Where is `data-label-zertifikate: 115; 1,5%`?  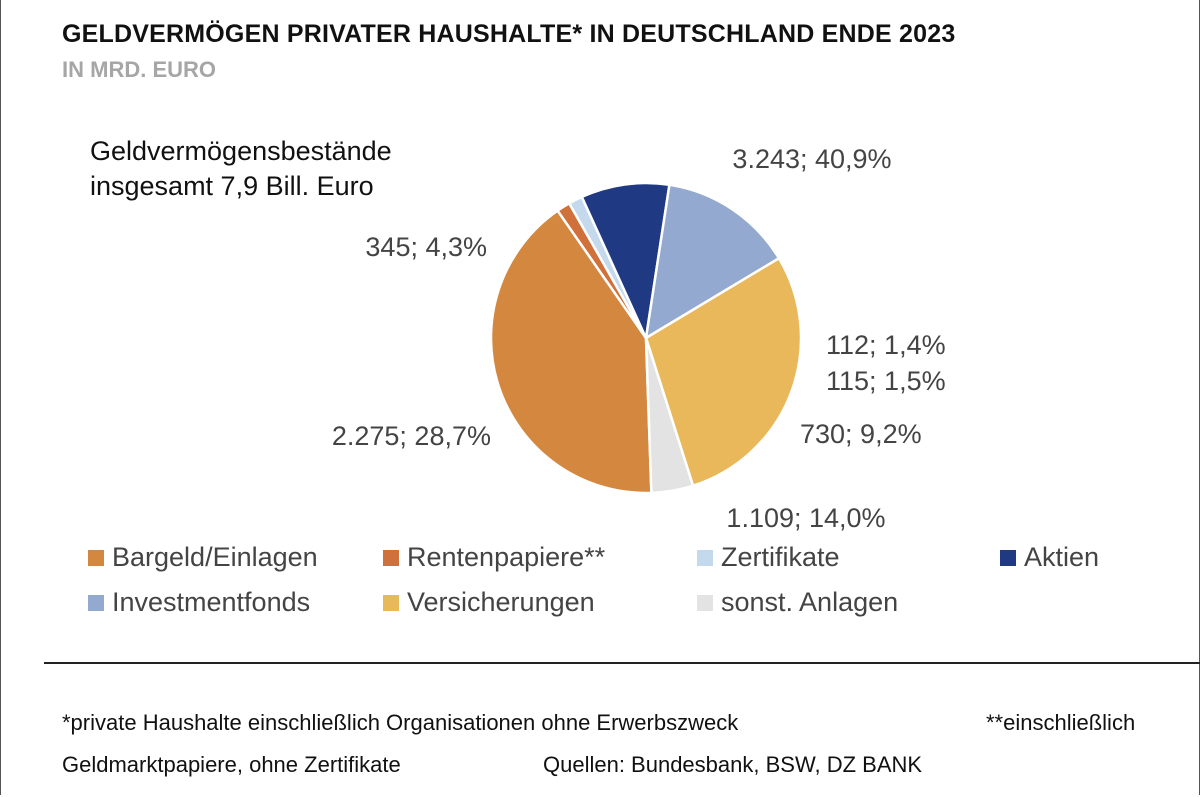 data-label-zertifikate: 115; 1,5% is located at coordinates (886, 381).